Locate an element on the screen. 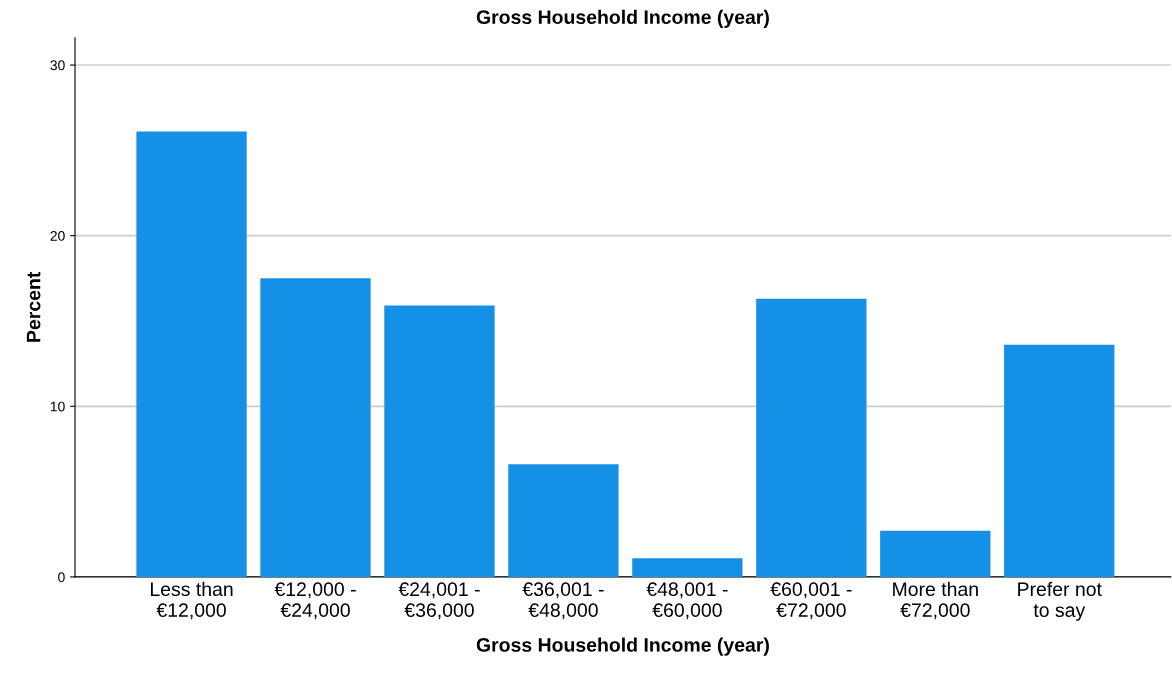 This screenshot has width=1172, height=686. x-tick-label: €12,000 - €24,000 is located at coordinates (315, 601).